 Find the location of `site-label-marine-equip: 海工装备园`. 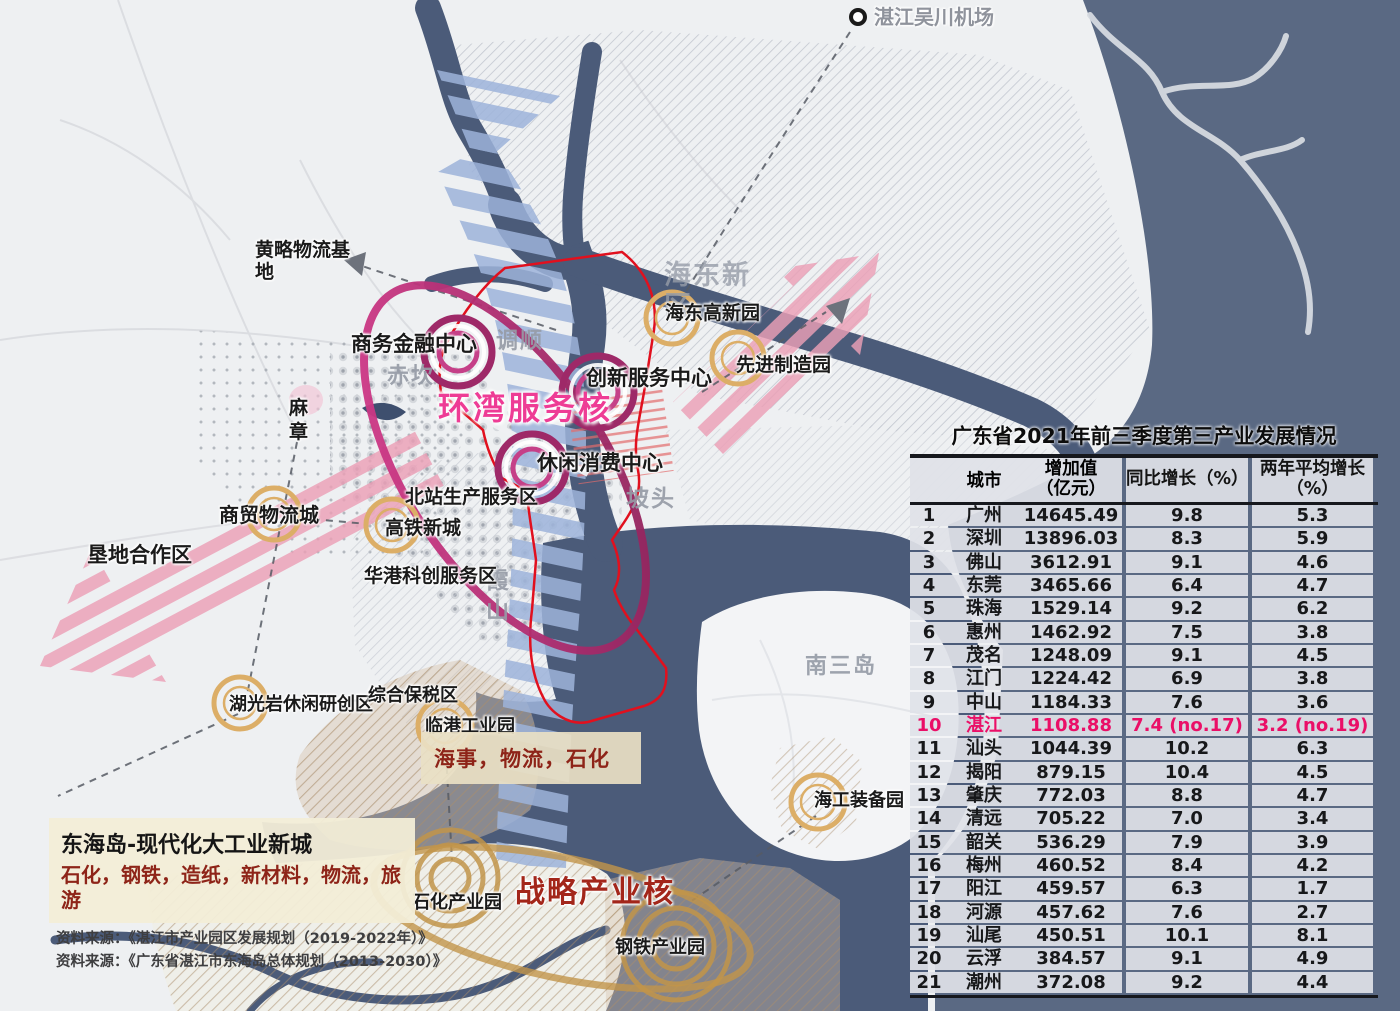

site-label-marine-equip: 海工装备园 is located at coordinates (859, 800).